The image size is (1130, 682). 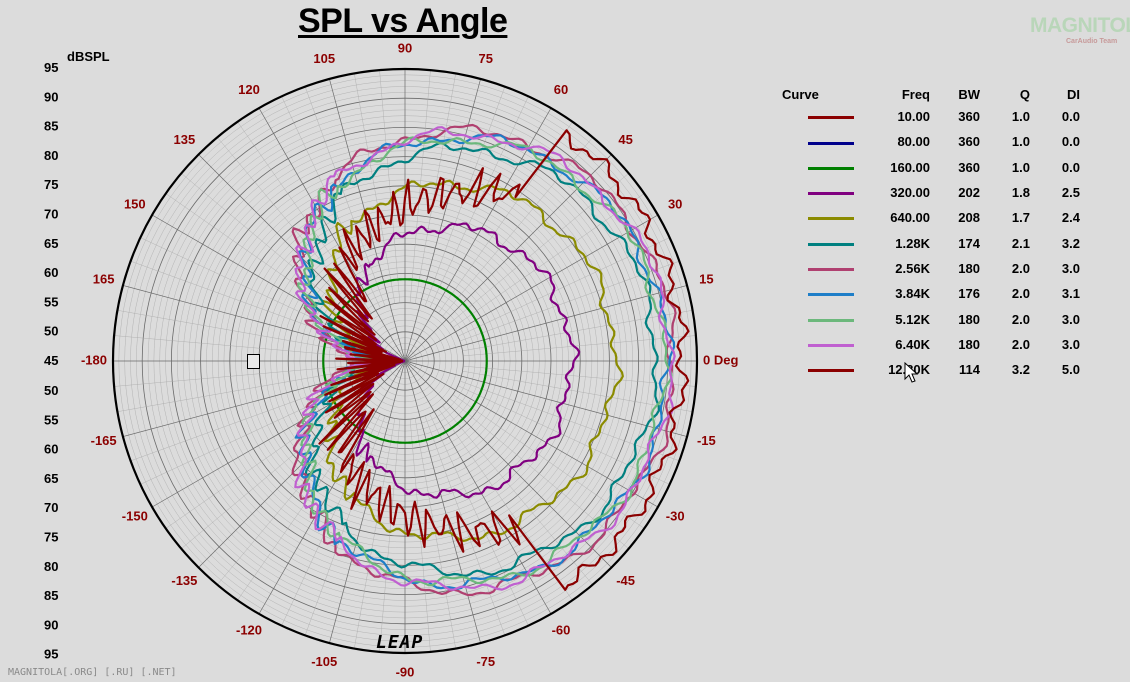 I want to click on legend-row: 6.40K 180 2.0 3.0, so click(x=925, y=344).